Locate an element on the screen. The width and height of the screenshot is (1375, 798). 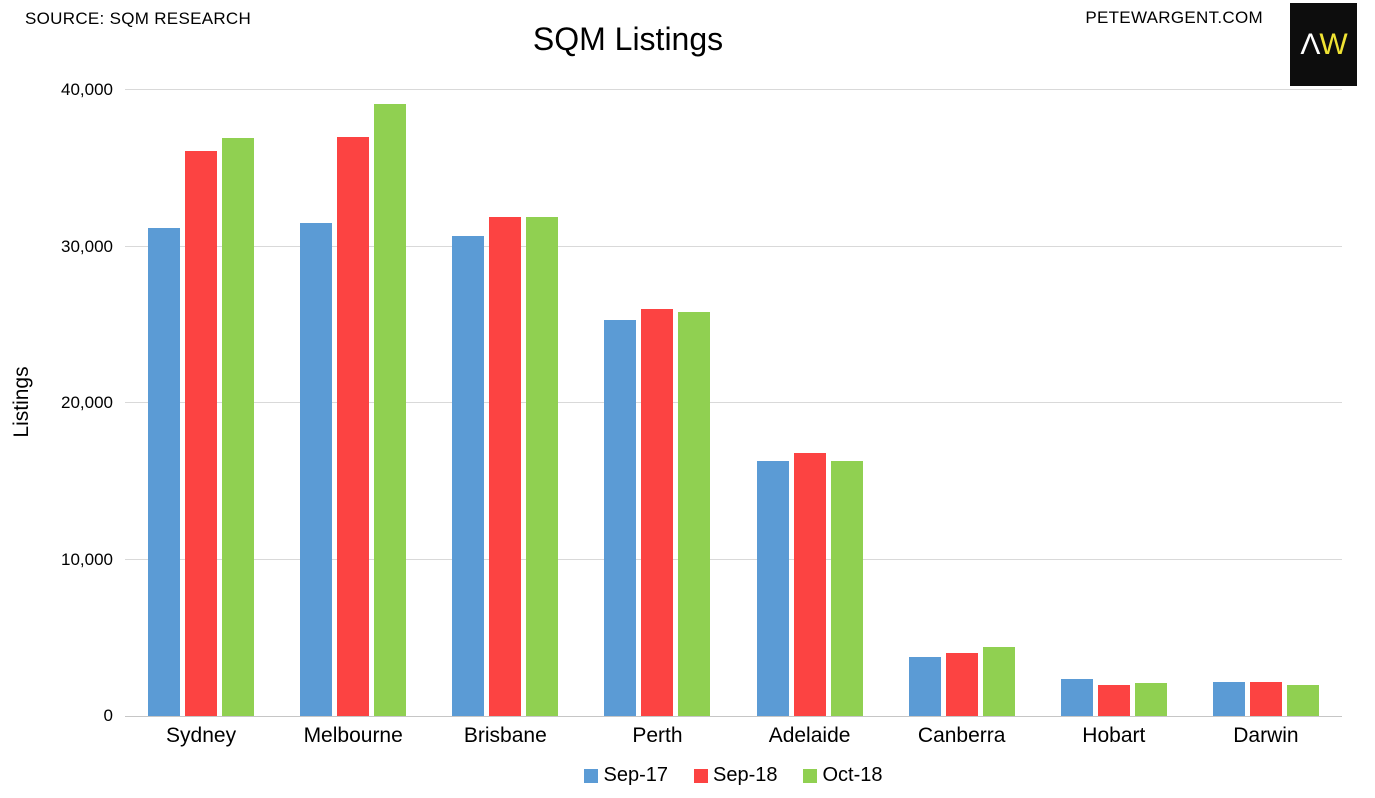
y-tick-label: 10,000 is located at coordinates (87, 559).